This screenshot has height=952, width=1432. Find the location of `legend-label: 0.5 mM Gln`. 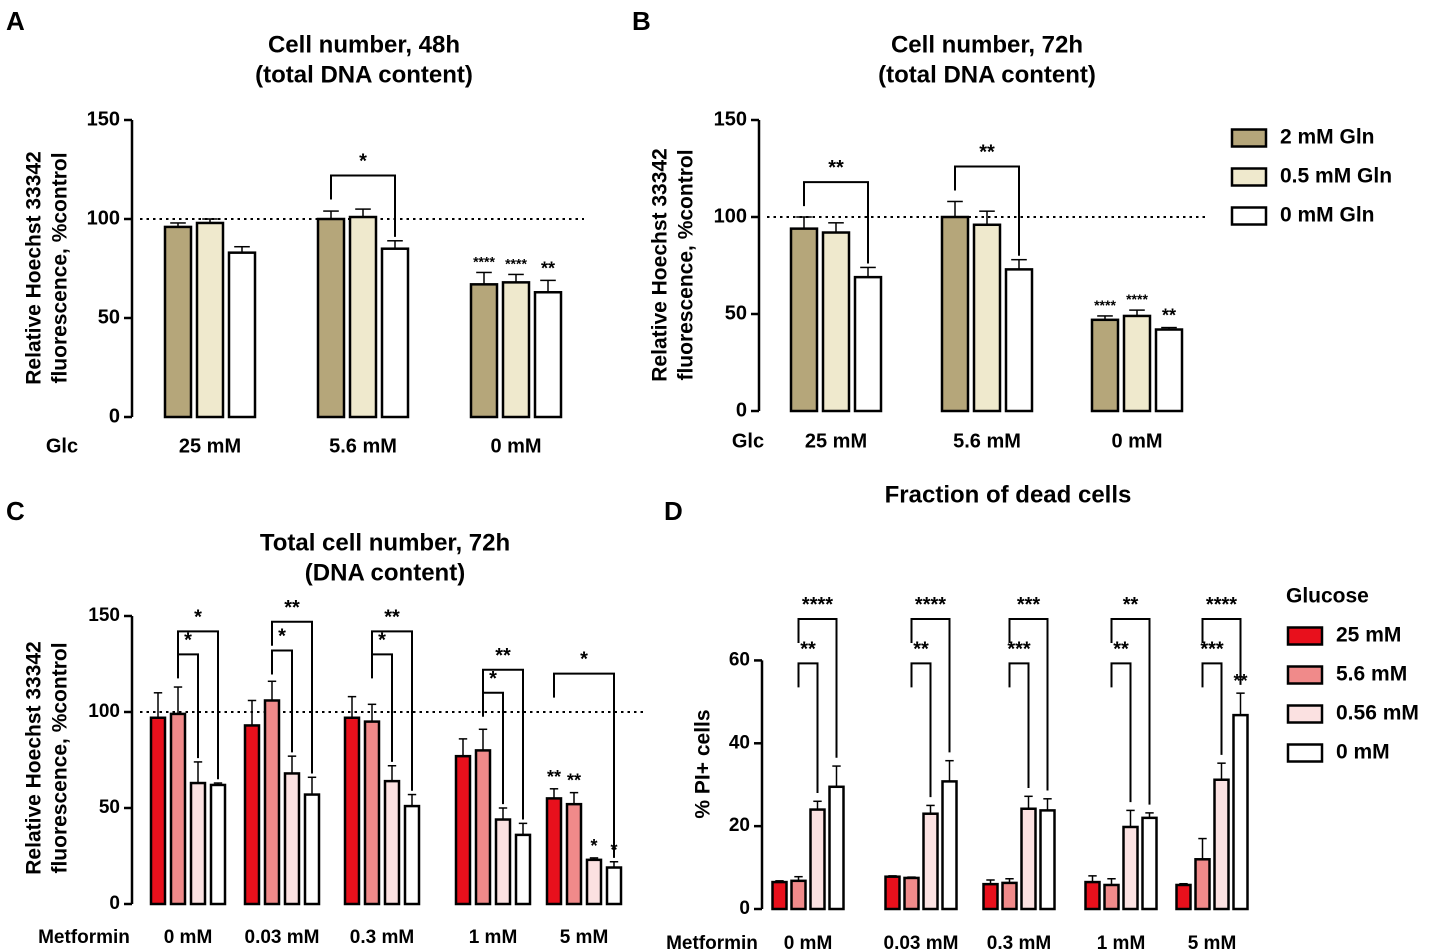

legend-label: 0.5 mM Gln is located at coordinates (1336, 176).